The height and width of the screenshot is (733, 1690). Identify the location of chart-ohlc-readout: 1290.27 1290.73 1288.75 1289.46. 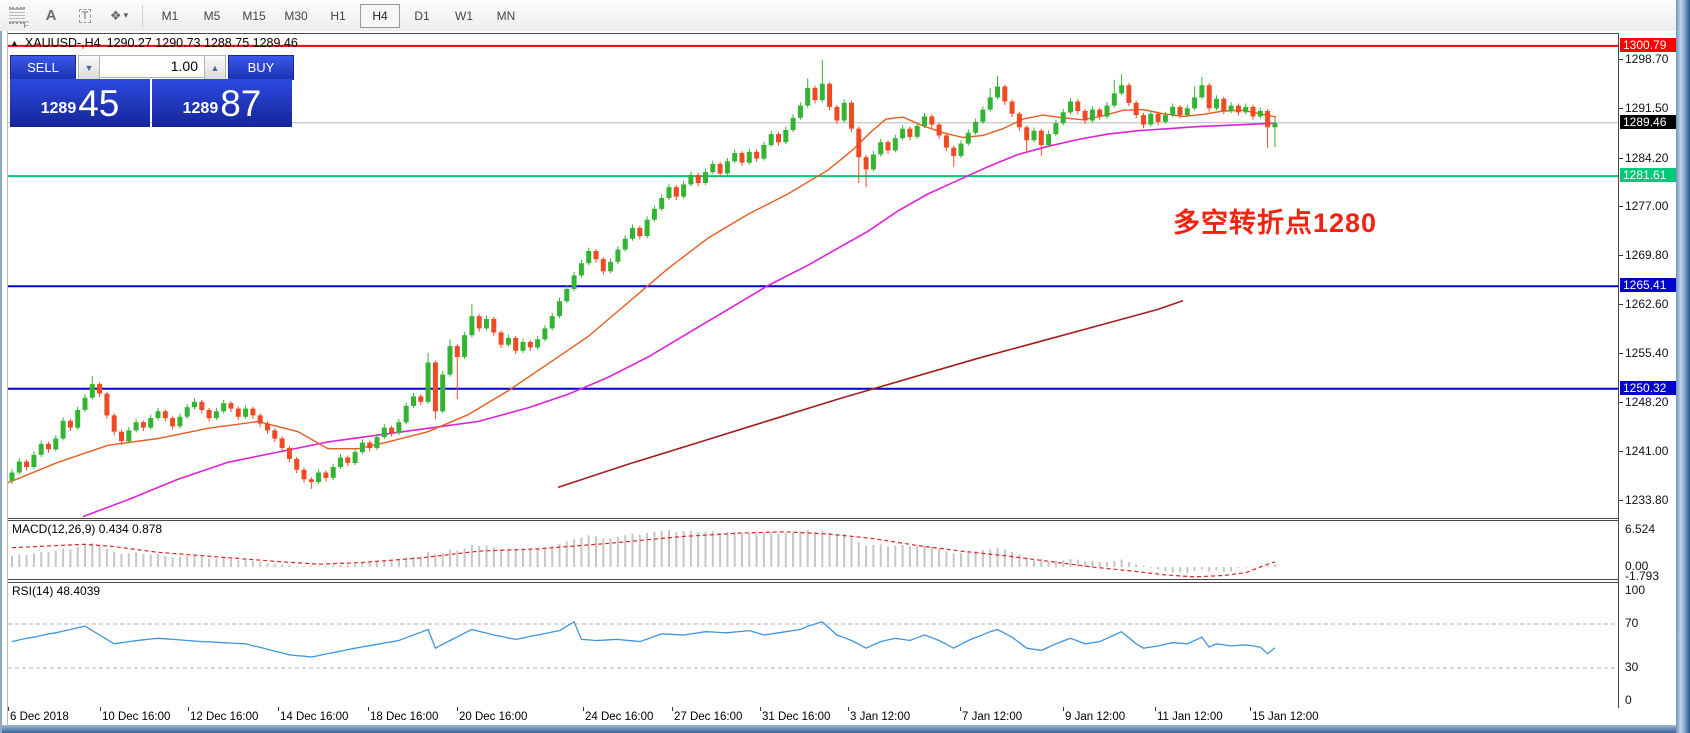
(202, 43).